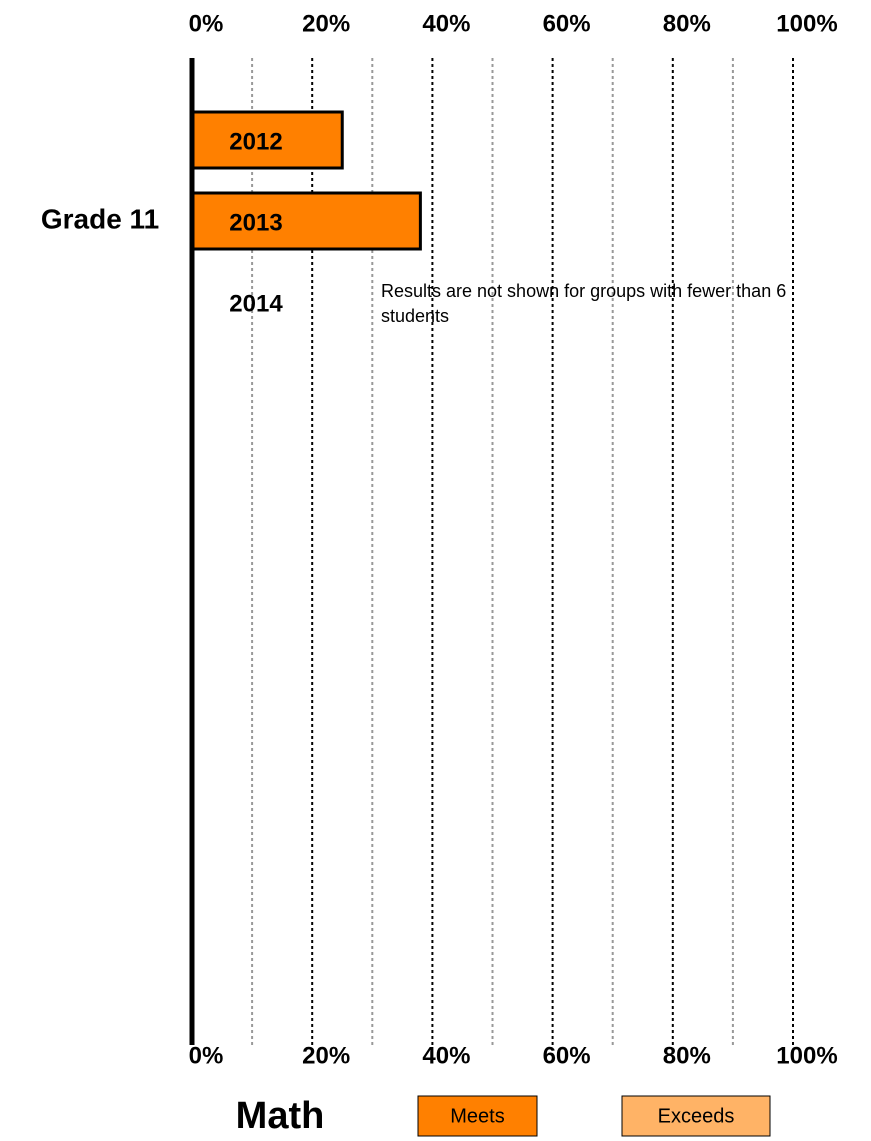 The width and height of the screenshot is (871, 1141). I want to click on x-tick-label-bottom: 80%, so click(687, 1055).